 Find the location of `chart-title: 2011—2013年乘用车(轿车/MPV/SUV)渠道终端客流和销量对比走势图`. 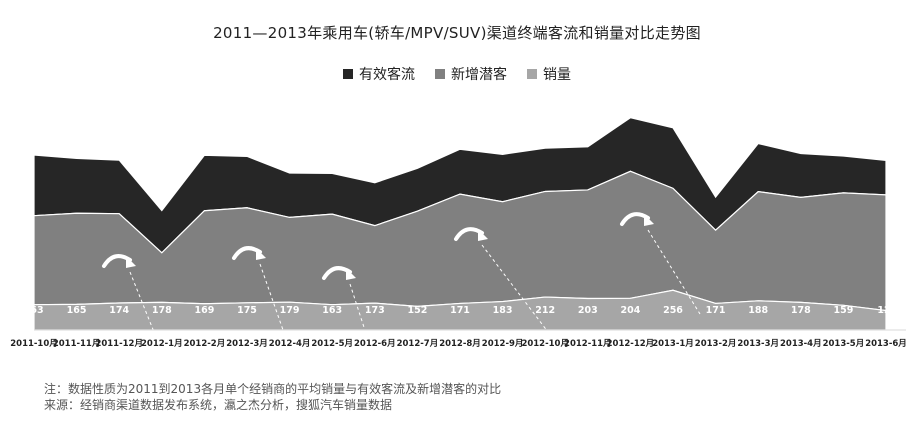

chart-title: 2011—2013年乘用车(轿车/MPV/SUV)渠道终端客流和销量对比走势图 is located at coordinates (457, 33).